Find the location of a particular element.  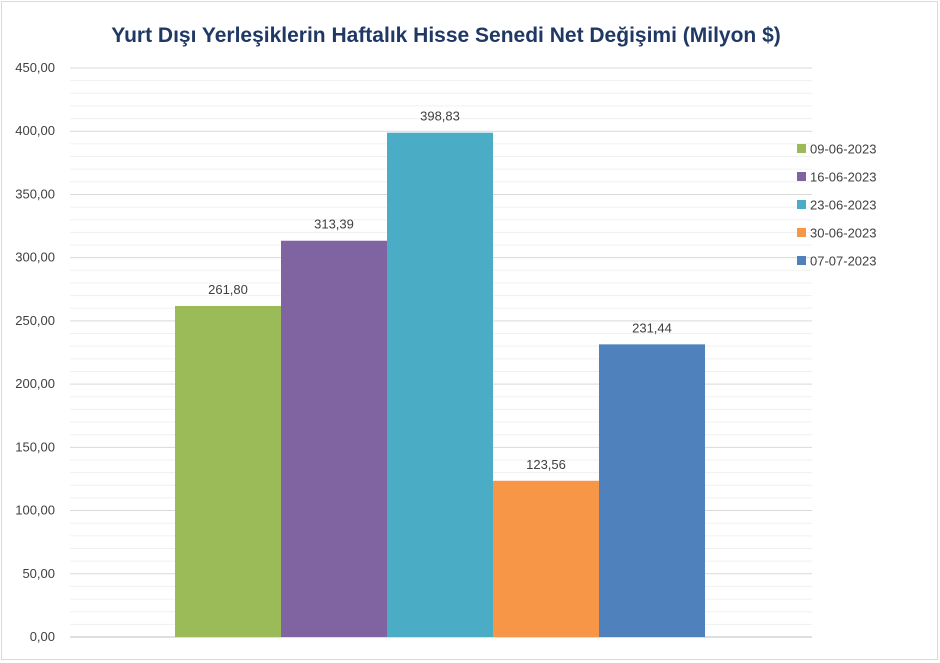

data-label: 123,56 is located at coordinates (546, 464).